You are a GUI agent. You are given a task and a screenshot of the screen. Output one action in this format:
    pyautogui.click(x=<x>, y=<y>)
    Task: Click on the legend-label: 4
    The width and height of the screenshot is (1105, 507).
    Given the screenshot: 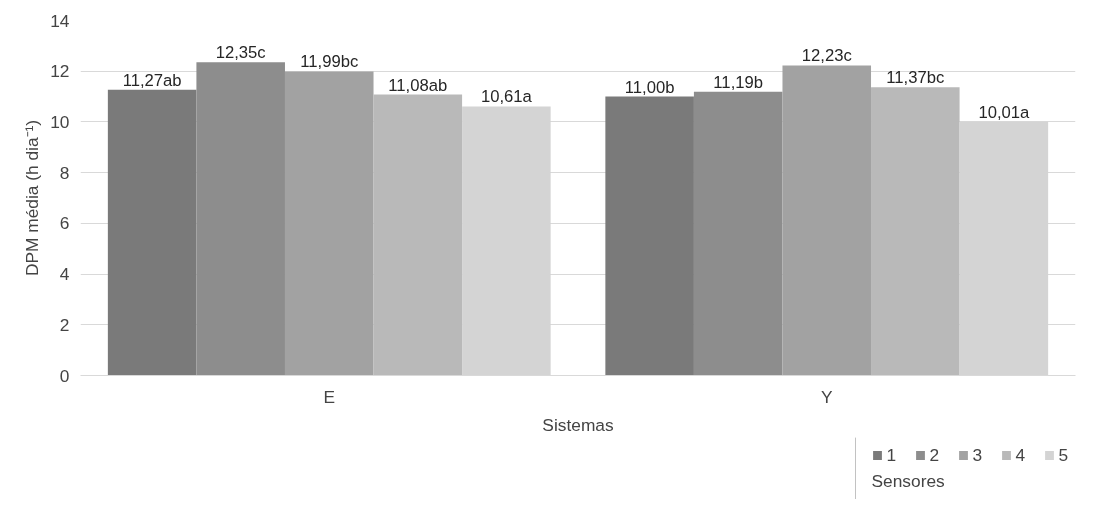 What is the action you would take?
    pyautogui.click(x=1021, y=455)
    